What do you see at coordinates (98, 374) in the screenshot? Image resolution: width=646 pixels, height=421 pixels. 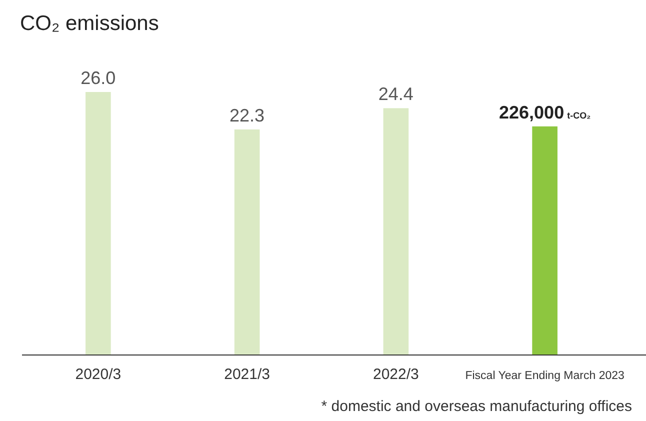 I see `x-tick-label: 2020/3` at bounding box center [98, 374].